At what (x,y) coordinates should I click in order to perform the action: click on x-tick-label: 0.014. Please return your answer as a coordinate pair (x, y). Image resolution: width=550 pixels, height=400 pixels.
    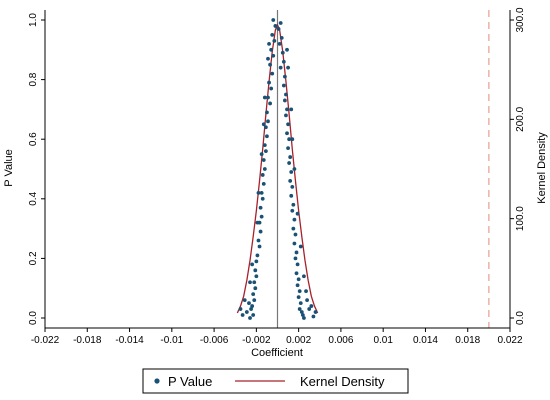
    Looking at the image, I should click on (425, 340).